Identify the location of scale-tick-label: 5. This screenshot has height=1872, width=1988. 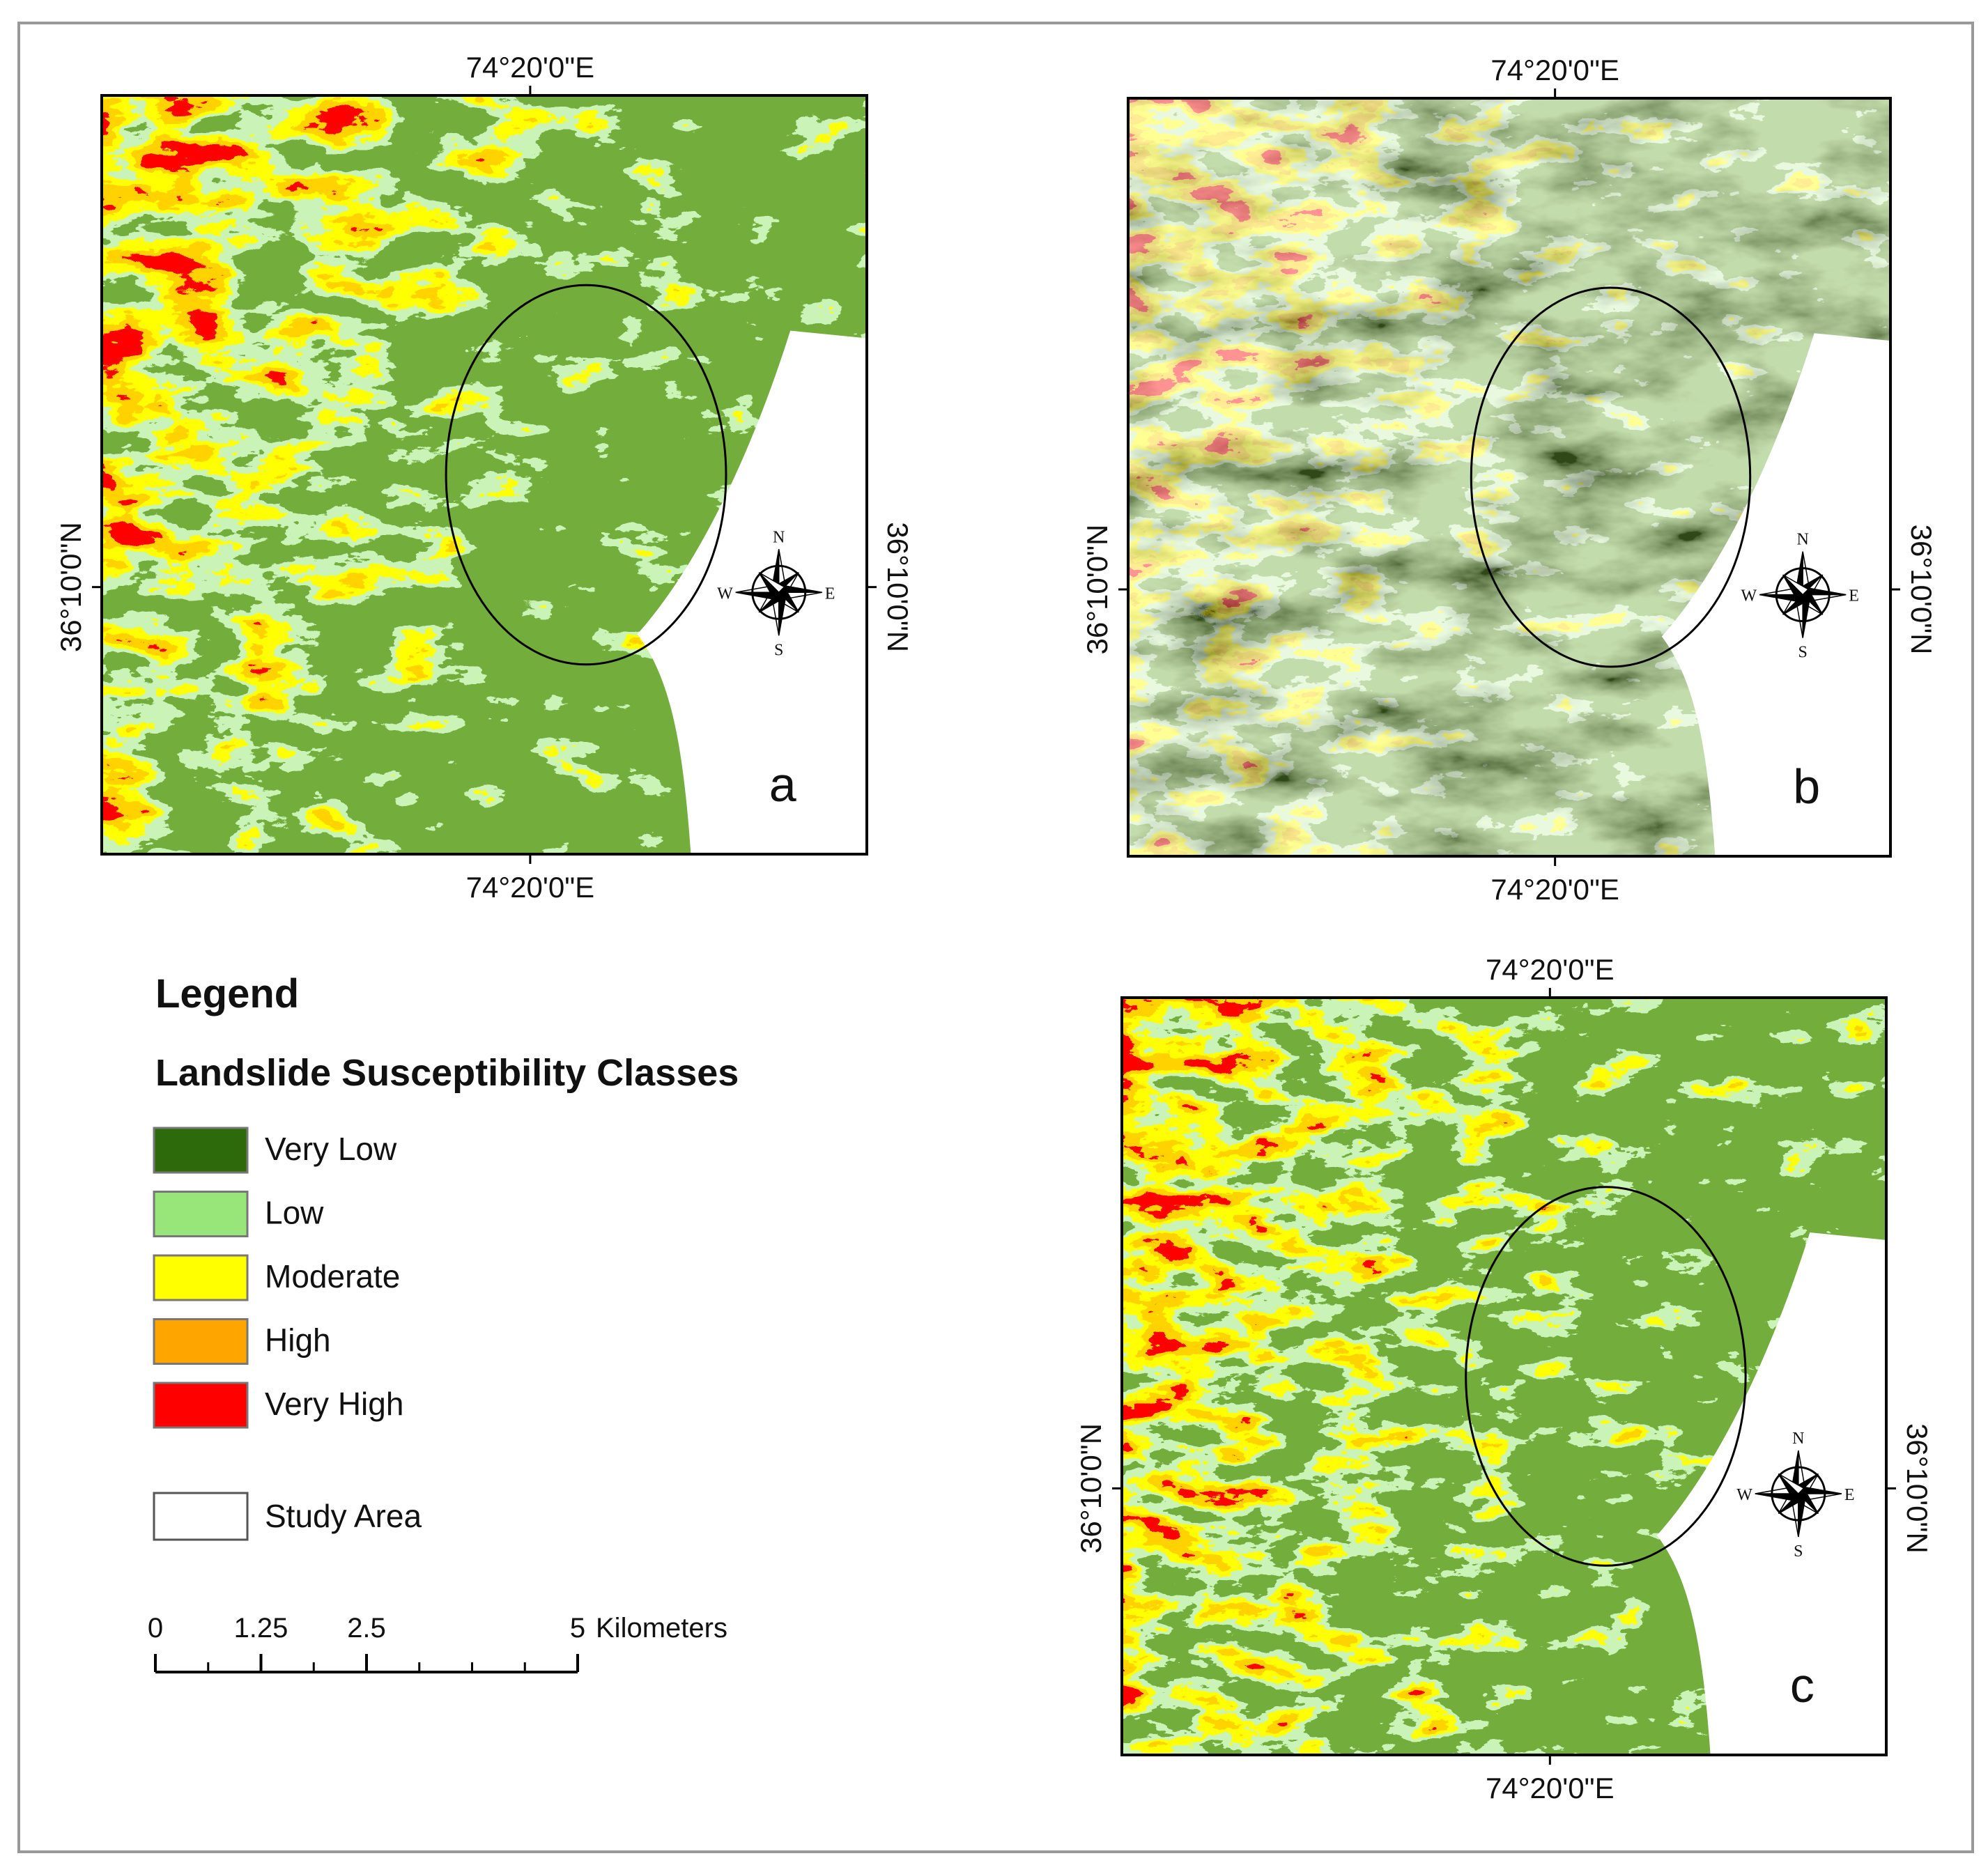
(577, 1628).